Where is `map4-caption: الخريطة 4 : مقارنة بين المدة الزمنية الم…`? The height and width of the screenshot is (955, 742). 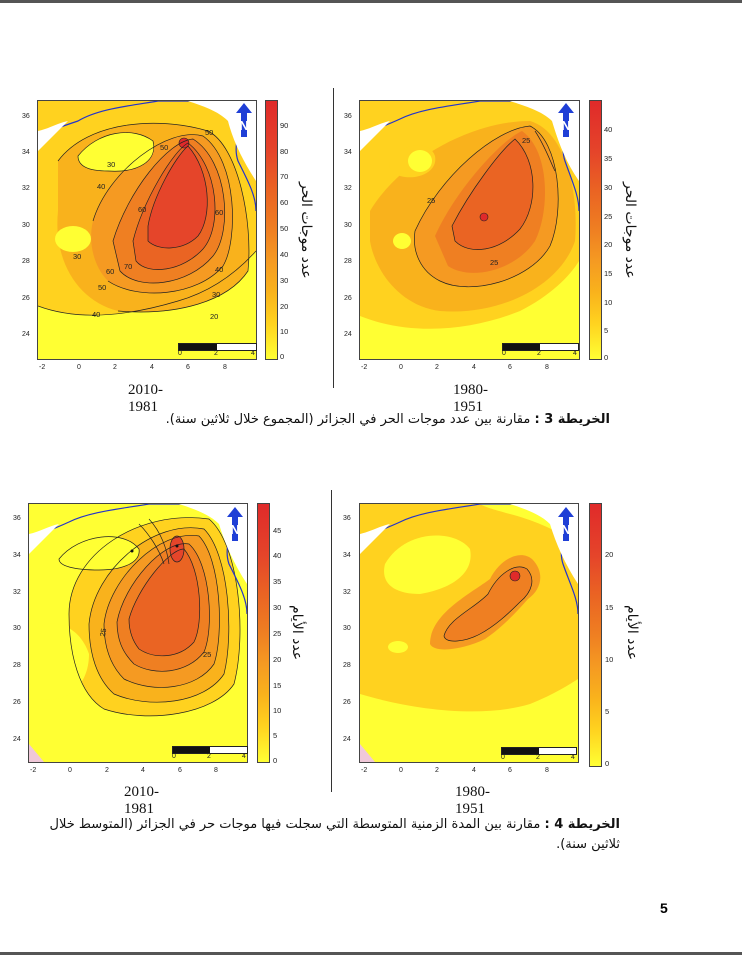
map4-caption: الخريطة 4 : مقارنة بين المدة الزمنية الم… is located at coordinates (325, 835).